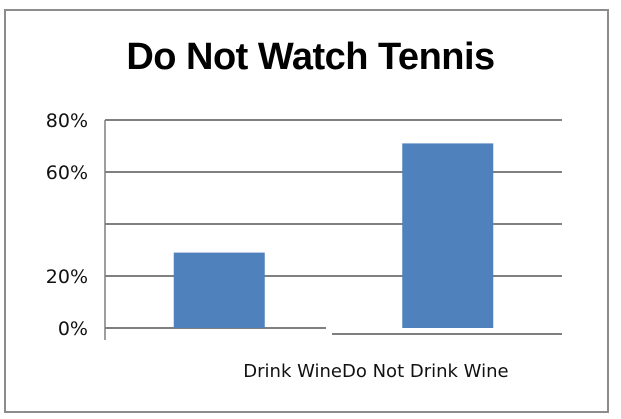  Describe the element at coordinates (67, 173) in the screenshot. I see `y-tick-label: 60%` at that location.